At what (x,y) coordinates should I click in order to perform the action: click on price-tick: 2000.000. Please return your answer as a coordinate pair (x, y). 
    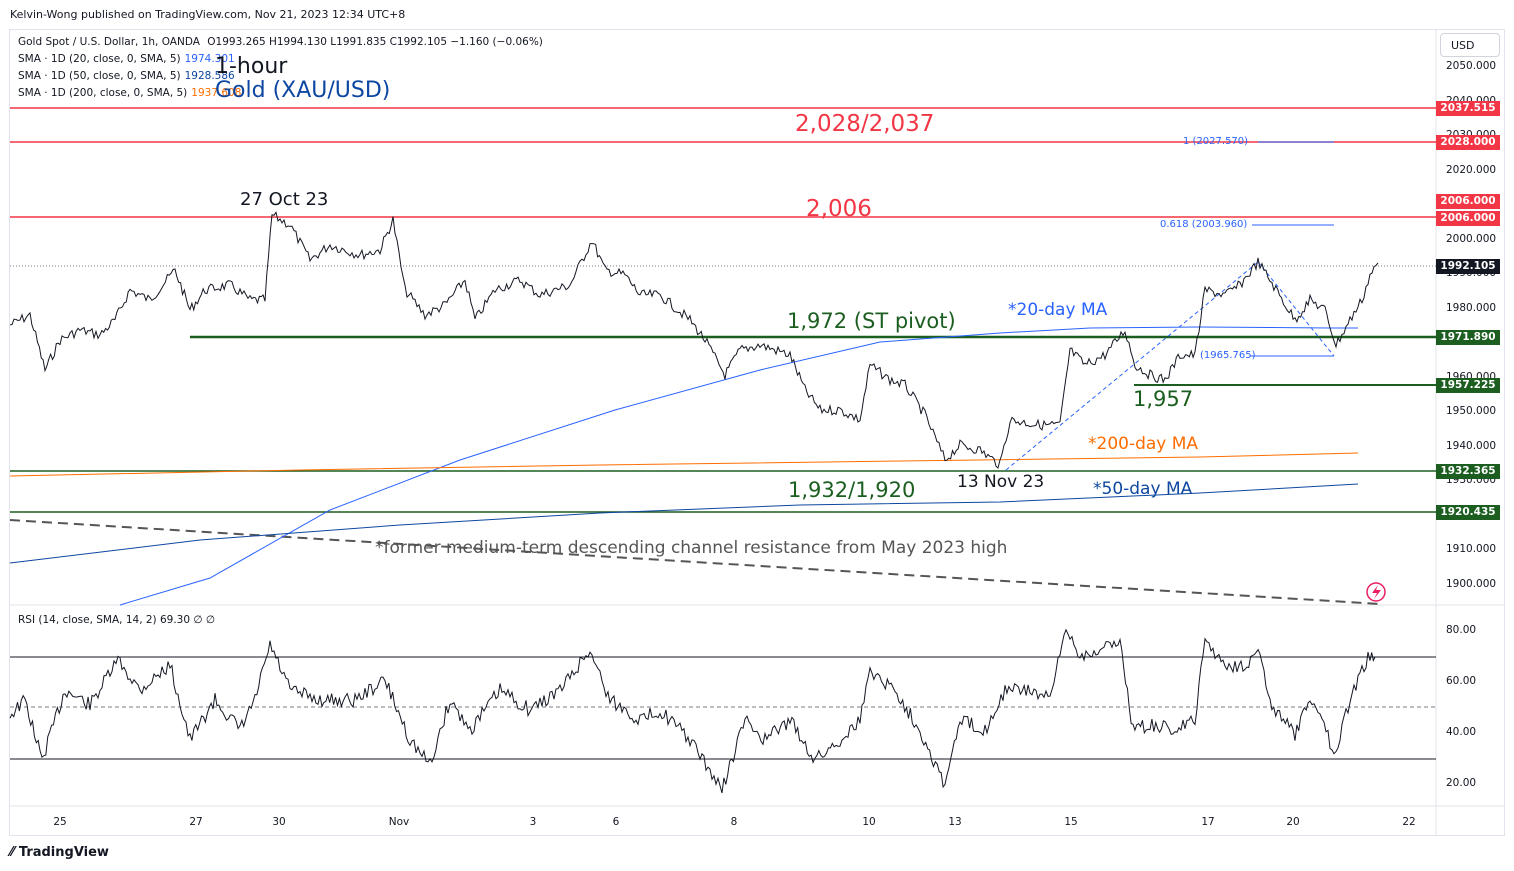
    Looking at the image, I should click on (1471, 238).